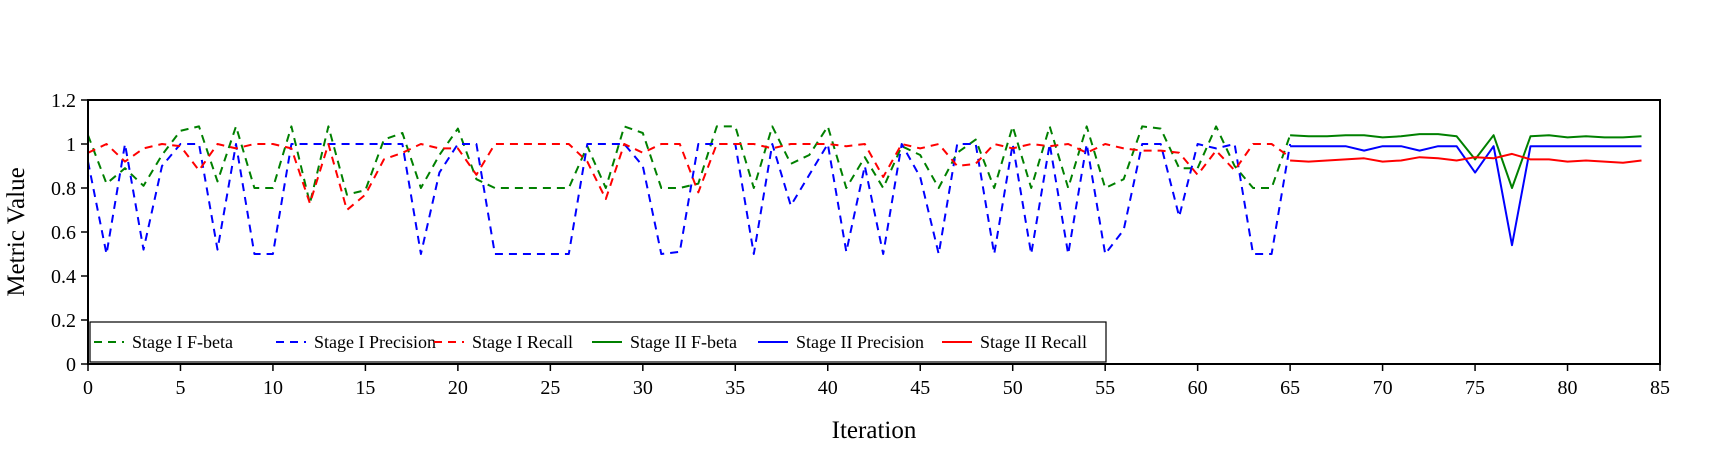  What do you see at coordinates (1660, 388) in the screenshot?
I see `x-tick-label: 85` at bounding box center [1660, 388].